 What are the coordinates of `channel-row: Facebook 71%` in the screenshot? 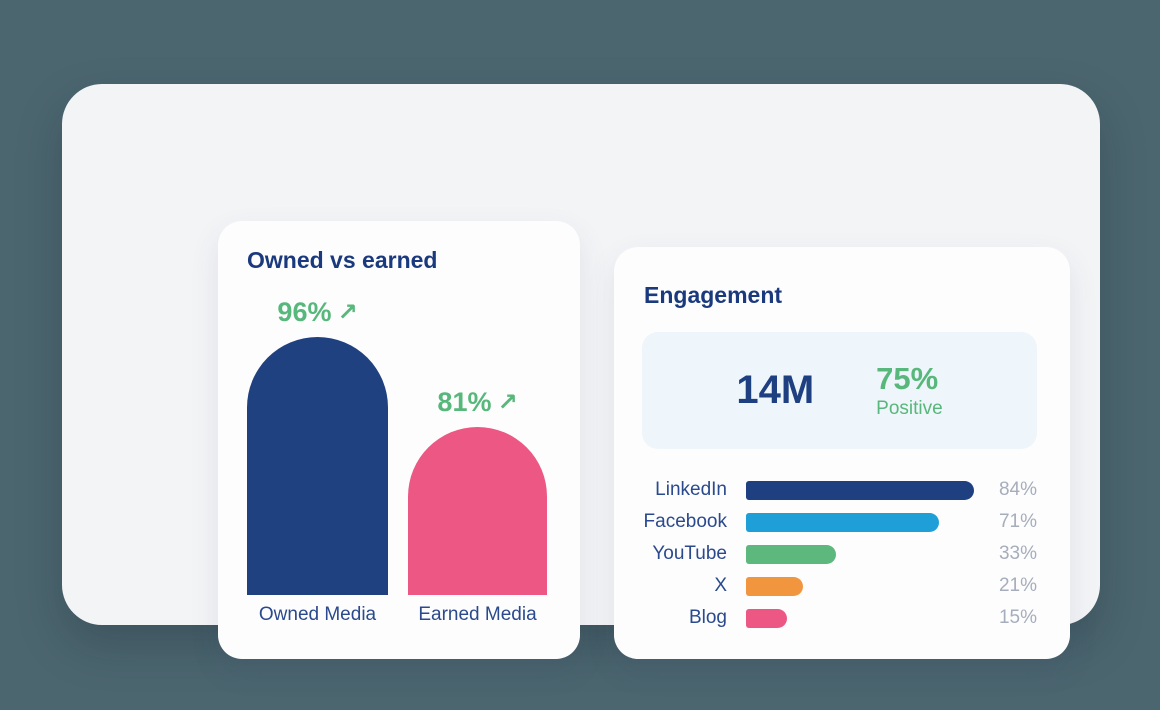 It's located at (839, 522).